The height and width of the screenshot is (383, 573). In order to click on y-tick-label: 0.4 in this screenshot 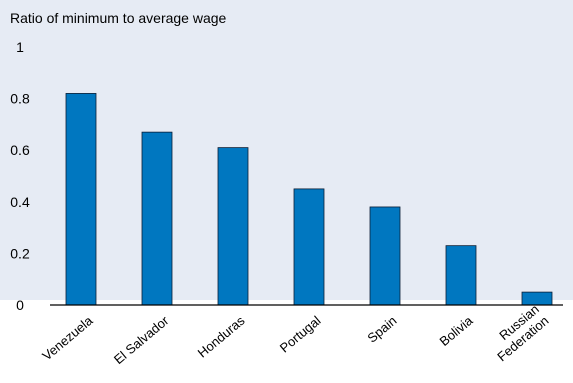, I will do `click(20, 202)`.